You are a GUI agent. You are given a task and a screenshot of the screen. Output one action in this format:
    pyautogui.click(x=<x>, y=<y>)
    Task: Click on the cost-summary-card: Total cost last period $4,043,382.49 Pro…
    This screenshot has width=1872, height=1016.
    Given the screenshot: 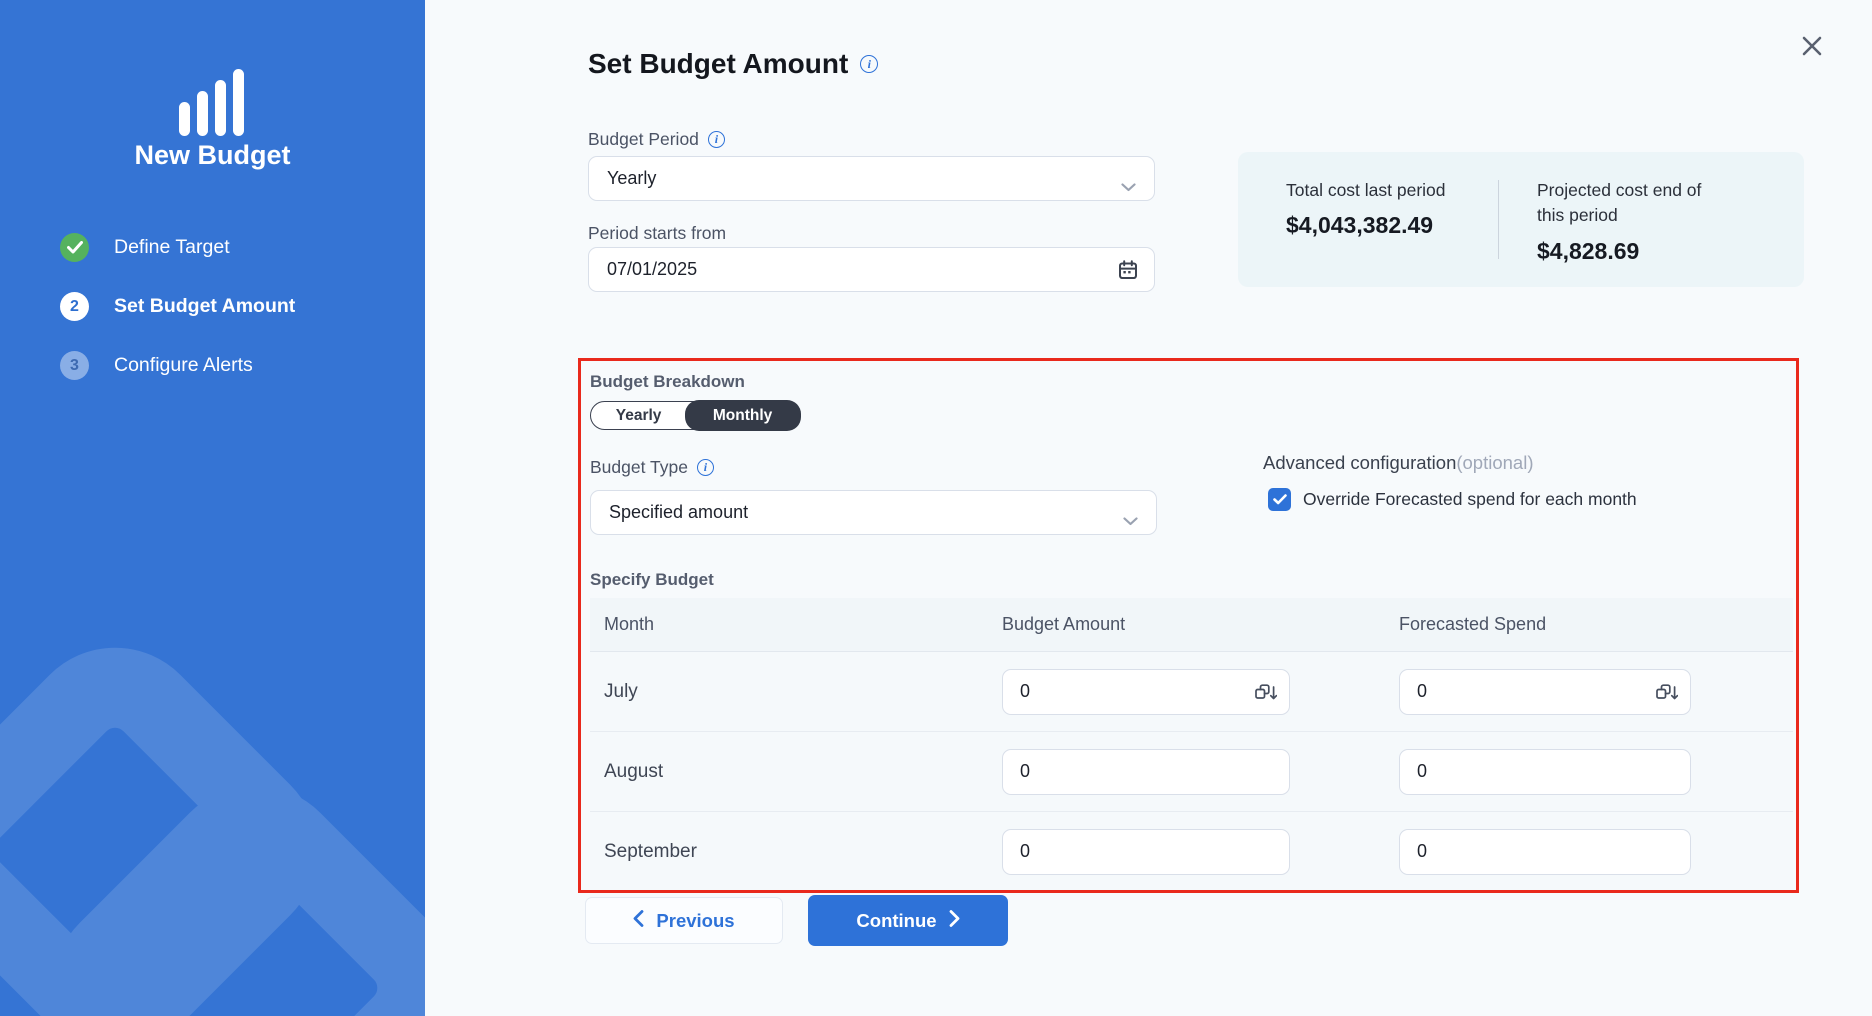 What is the action you would take?
    pyautogui.click(x=1521, y=219)
    